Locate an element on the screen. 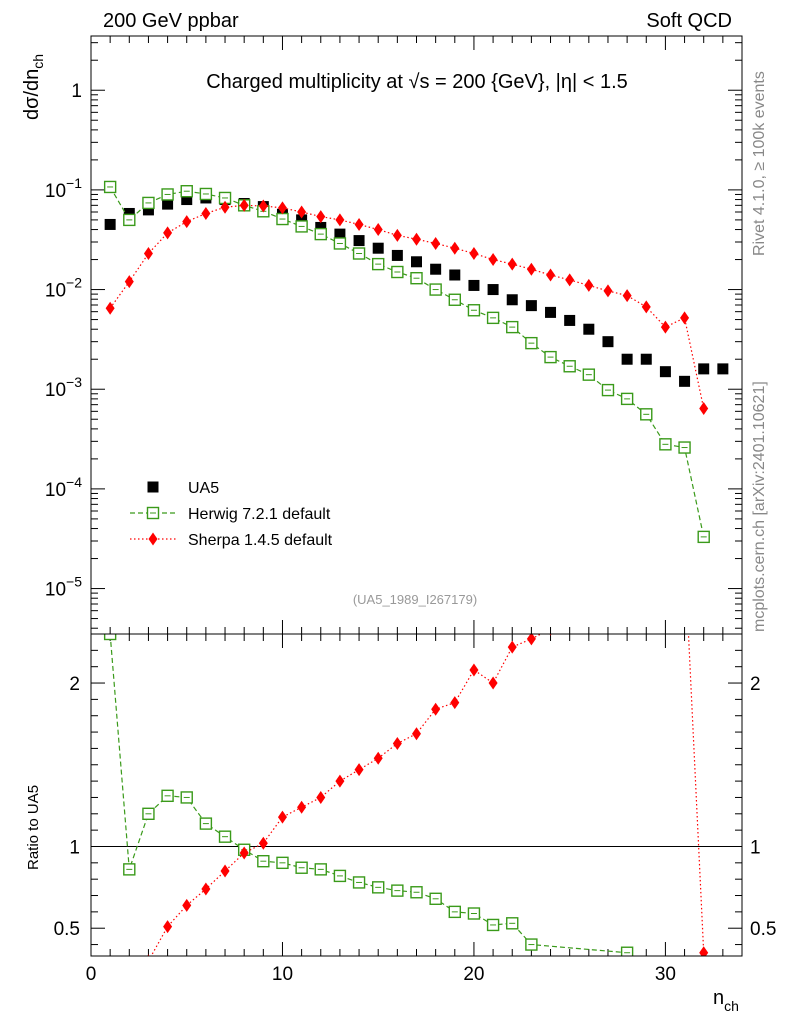 The height and width of the screenshot is (1024, 786). y-axis-label: dσ/dnch is located at coordinates (33, 87).